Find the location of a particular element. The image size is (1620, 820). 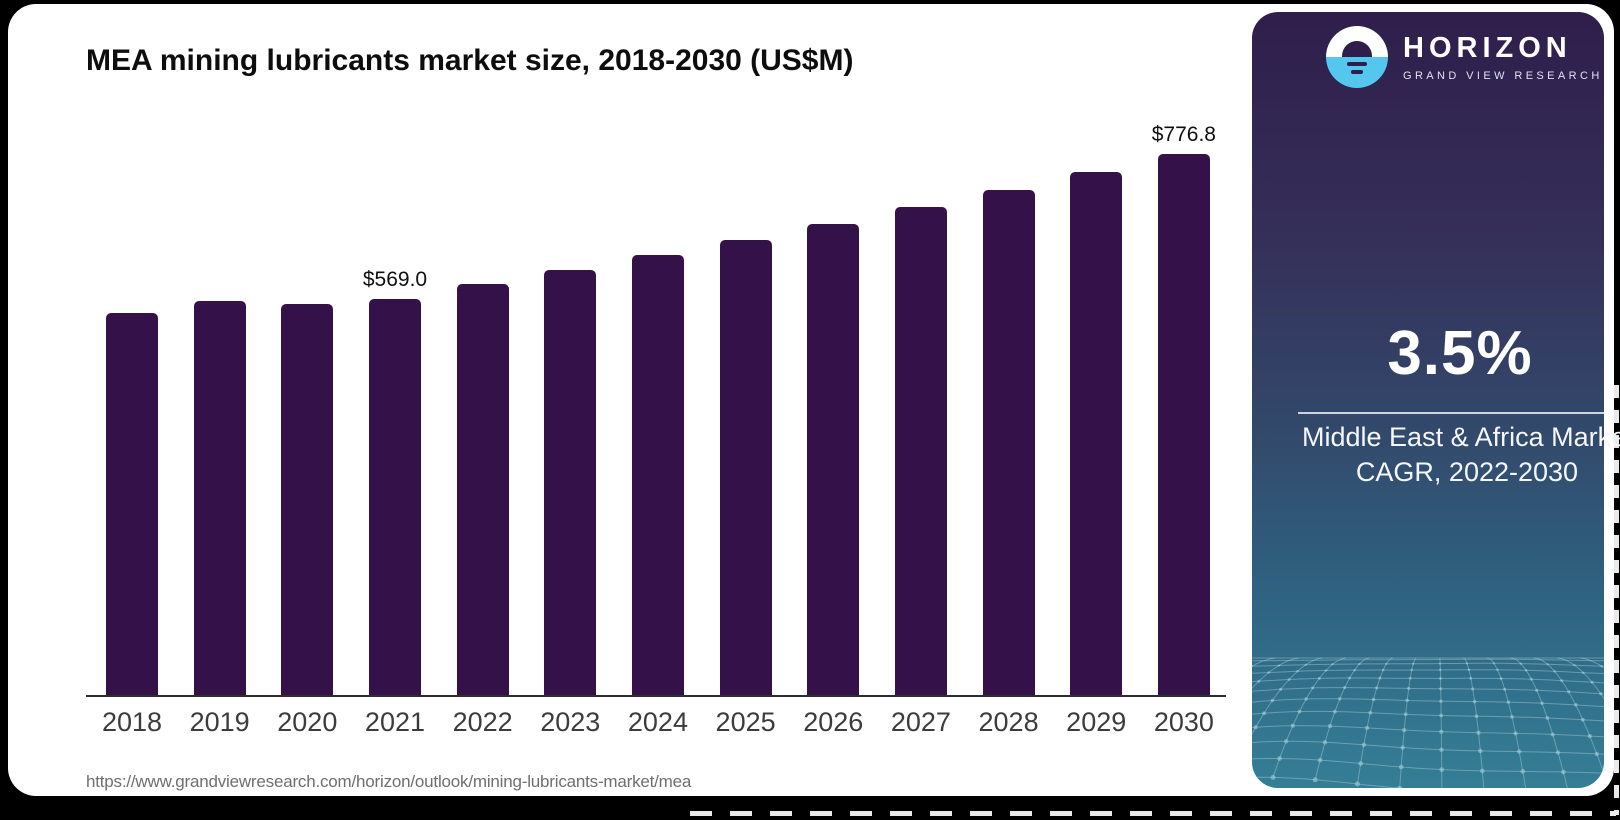

brand-name: HORIZON is located at coordinates (1487, 48).